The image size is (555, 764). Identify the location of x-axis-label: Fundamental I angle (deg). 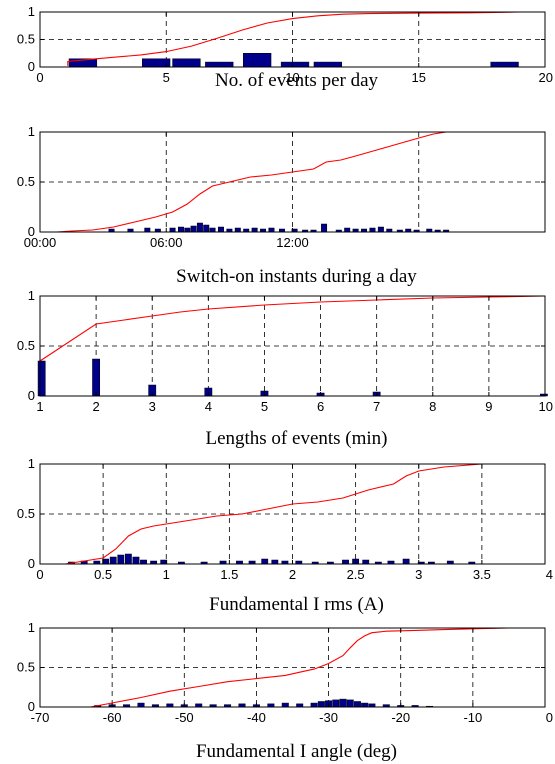
(296, 751).